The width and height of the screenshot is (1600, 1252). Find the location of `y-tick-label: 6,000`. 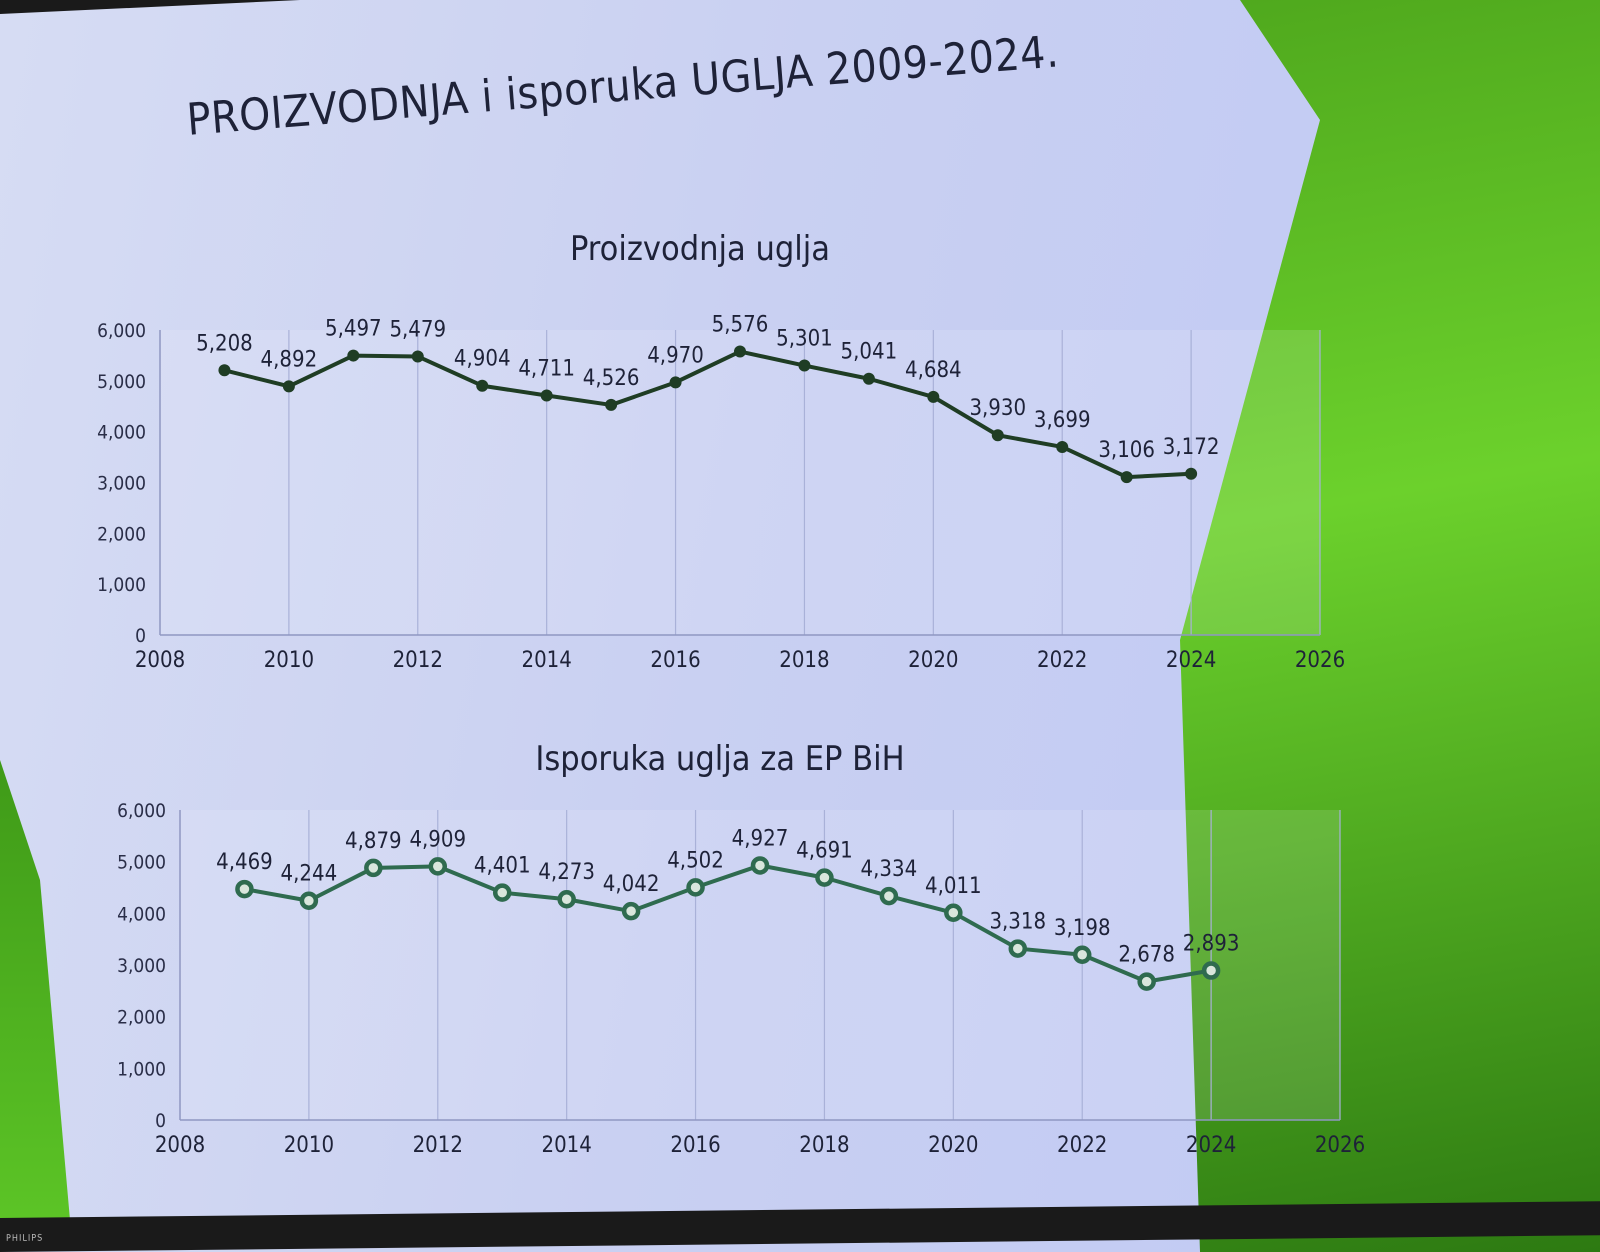

y-tick-label: 6,000 is located at coordinates (121, 331).